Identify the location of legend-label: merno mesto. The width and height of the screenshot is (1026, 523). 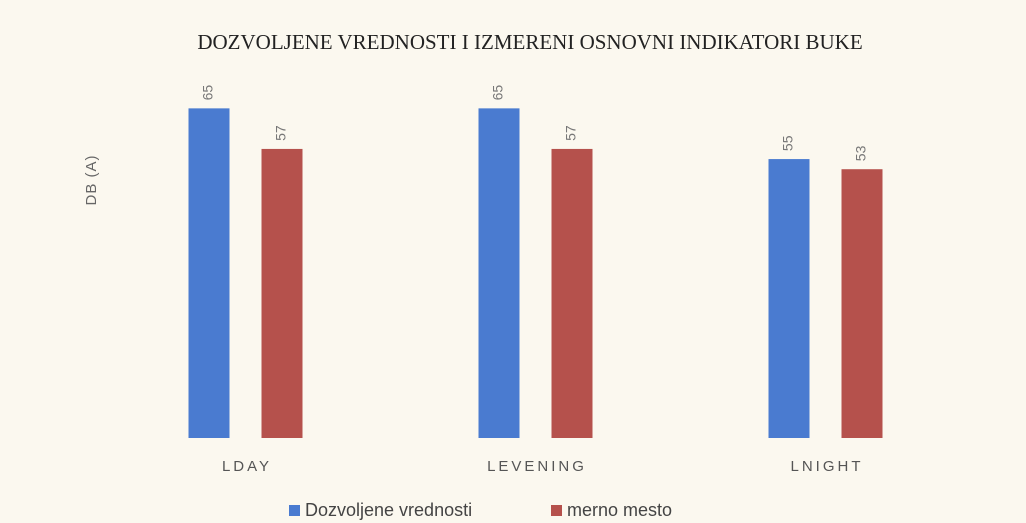
(619, 510).